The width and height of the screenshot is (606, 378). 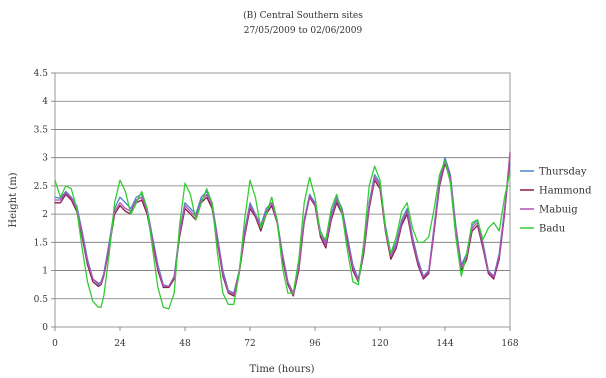 I want to click on y-tick-label: 4.5, so click(x=41, y=74).